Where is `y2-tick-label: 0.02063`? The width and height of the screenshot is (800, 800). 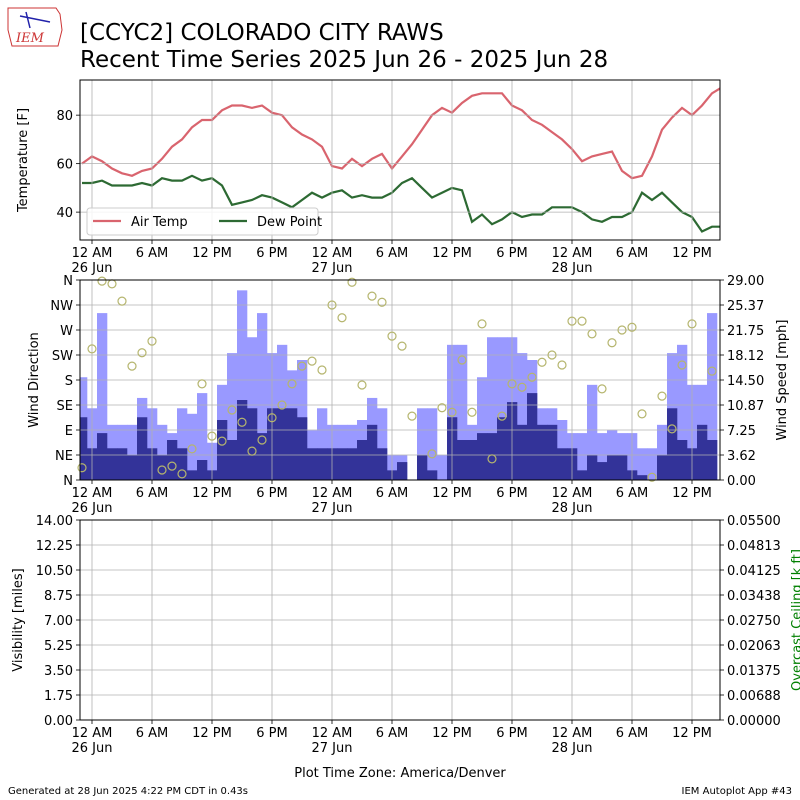 y2-tick-label: 0.02063 is located at coordinates (754, 646).